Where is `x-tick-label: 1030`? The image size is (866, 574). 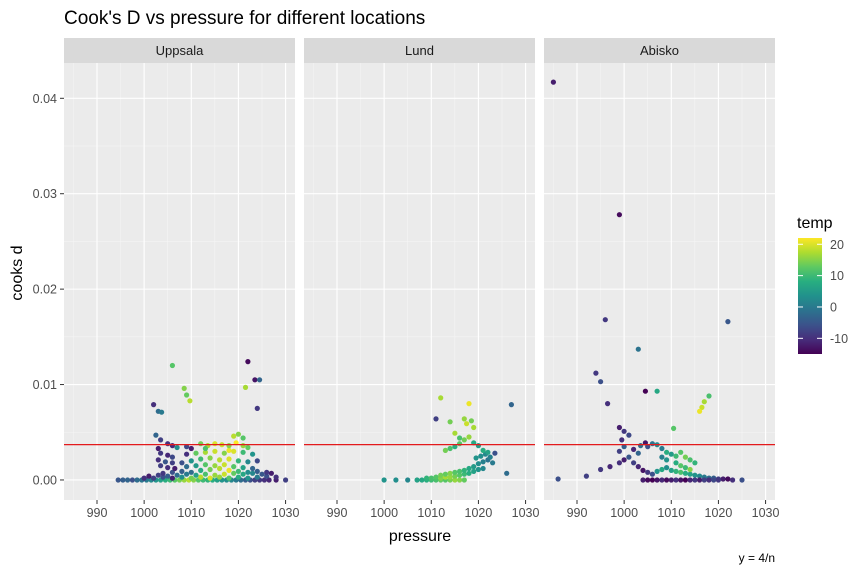
x-tick-label: 1030 is located at coordinates (526, 513).